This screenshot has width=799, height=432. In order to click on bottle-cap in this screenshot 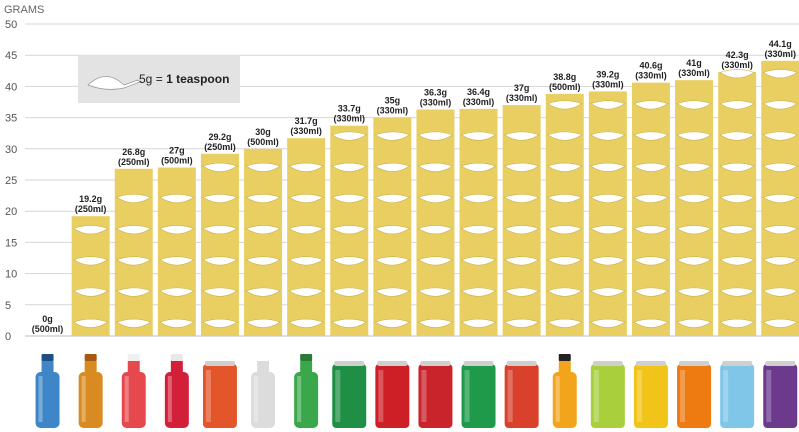, I will do `click(133, 357)`.